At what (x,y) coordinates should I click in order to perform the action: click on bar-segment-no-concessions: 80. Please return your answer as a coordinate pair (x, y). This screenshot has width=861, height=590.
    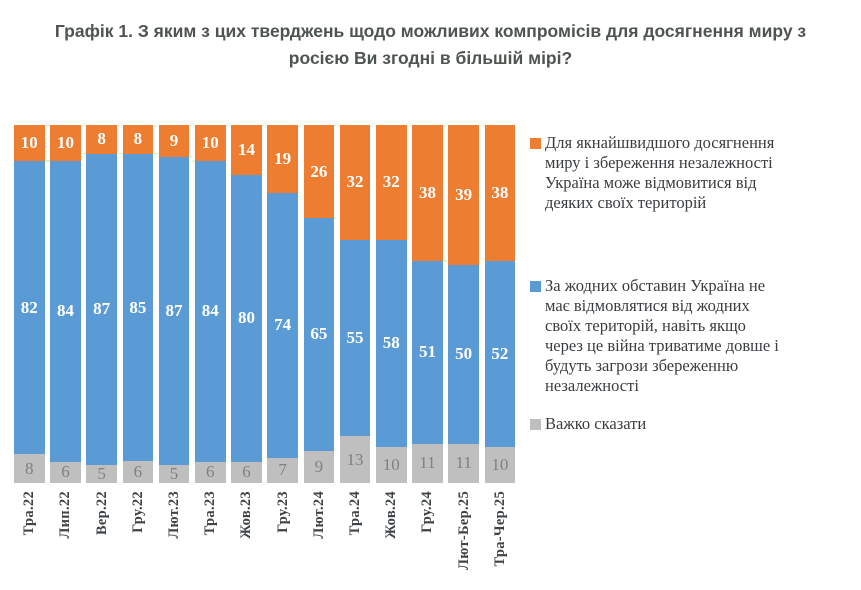
    Looking at the image, I should click on (246, 318).